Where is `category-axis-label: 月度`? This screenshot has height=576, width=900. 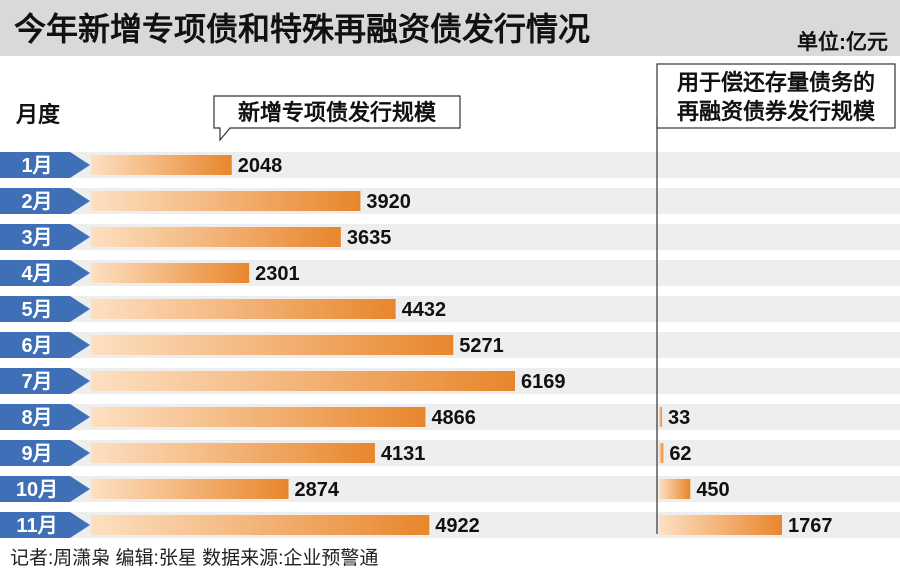
category-axis-label: 月度 is located at coordinates (38, 114).